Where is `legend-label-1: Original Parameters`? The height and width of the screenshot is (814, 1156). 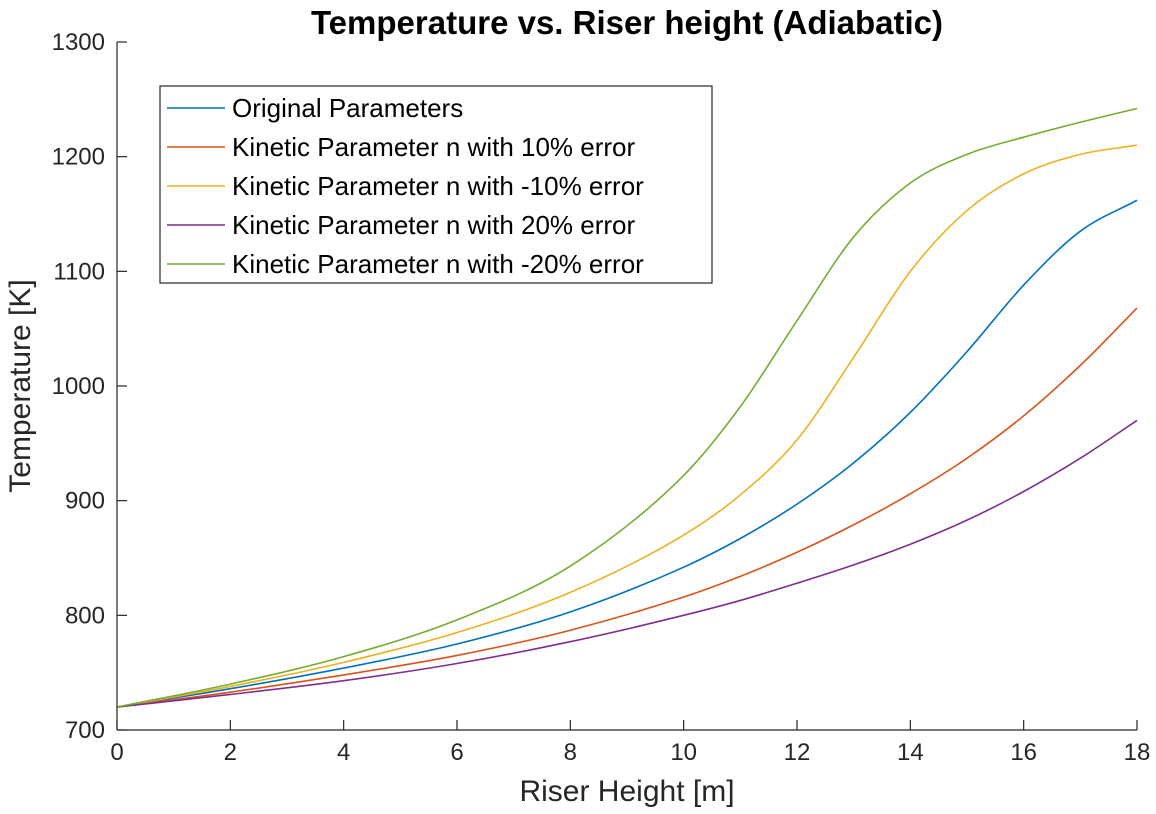 legend-label-1: Original Parameters is located at coordinates (347, 108).